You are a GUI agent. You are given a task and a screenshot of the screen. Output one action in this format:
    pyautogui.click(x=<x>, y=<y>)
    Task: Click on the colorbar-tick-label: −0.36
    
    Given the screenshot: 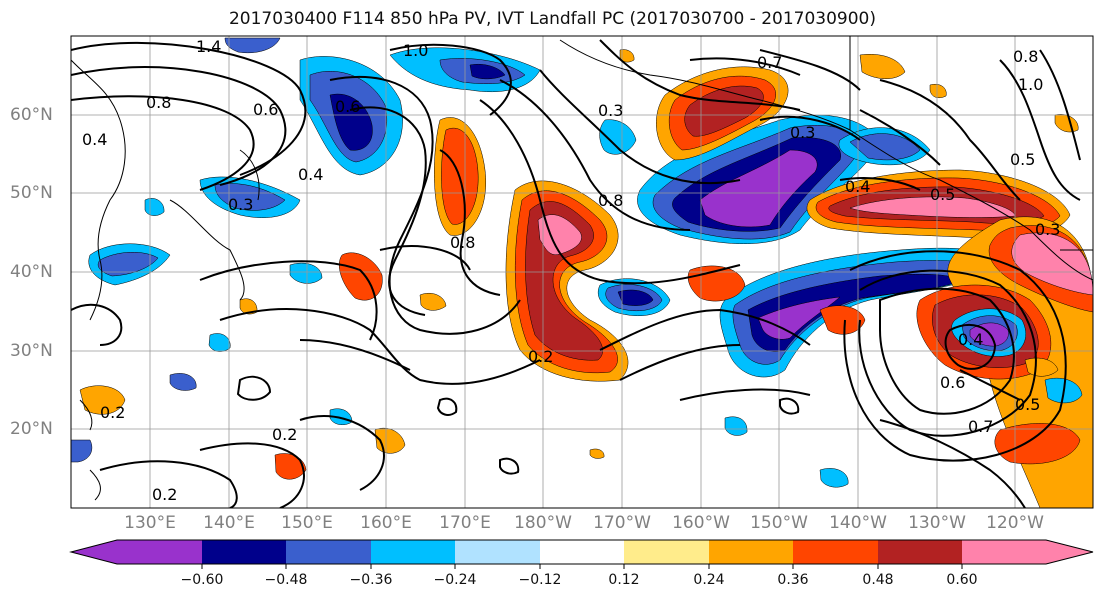 What is the action you would take?
    pyautogui.click(x=371, y=580)
    